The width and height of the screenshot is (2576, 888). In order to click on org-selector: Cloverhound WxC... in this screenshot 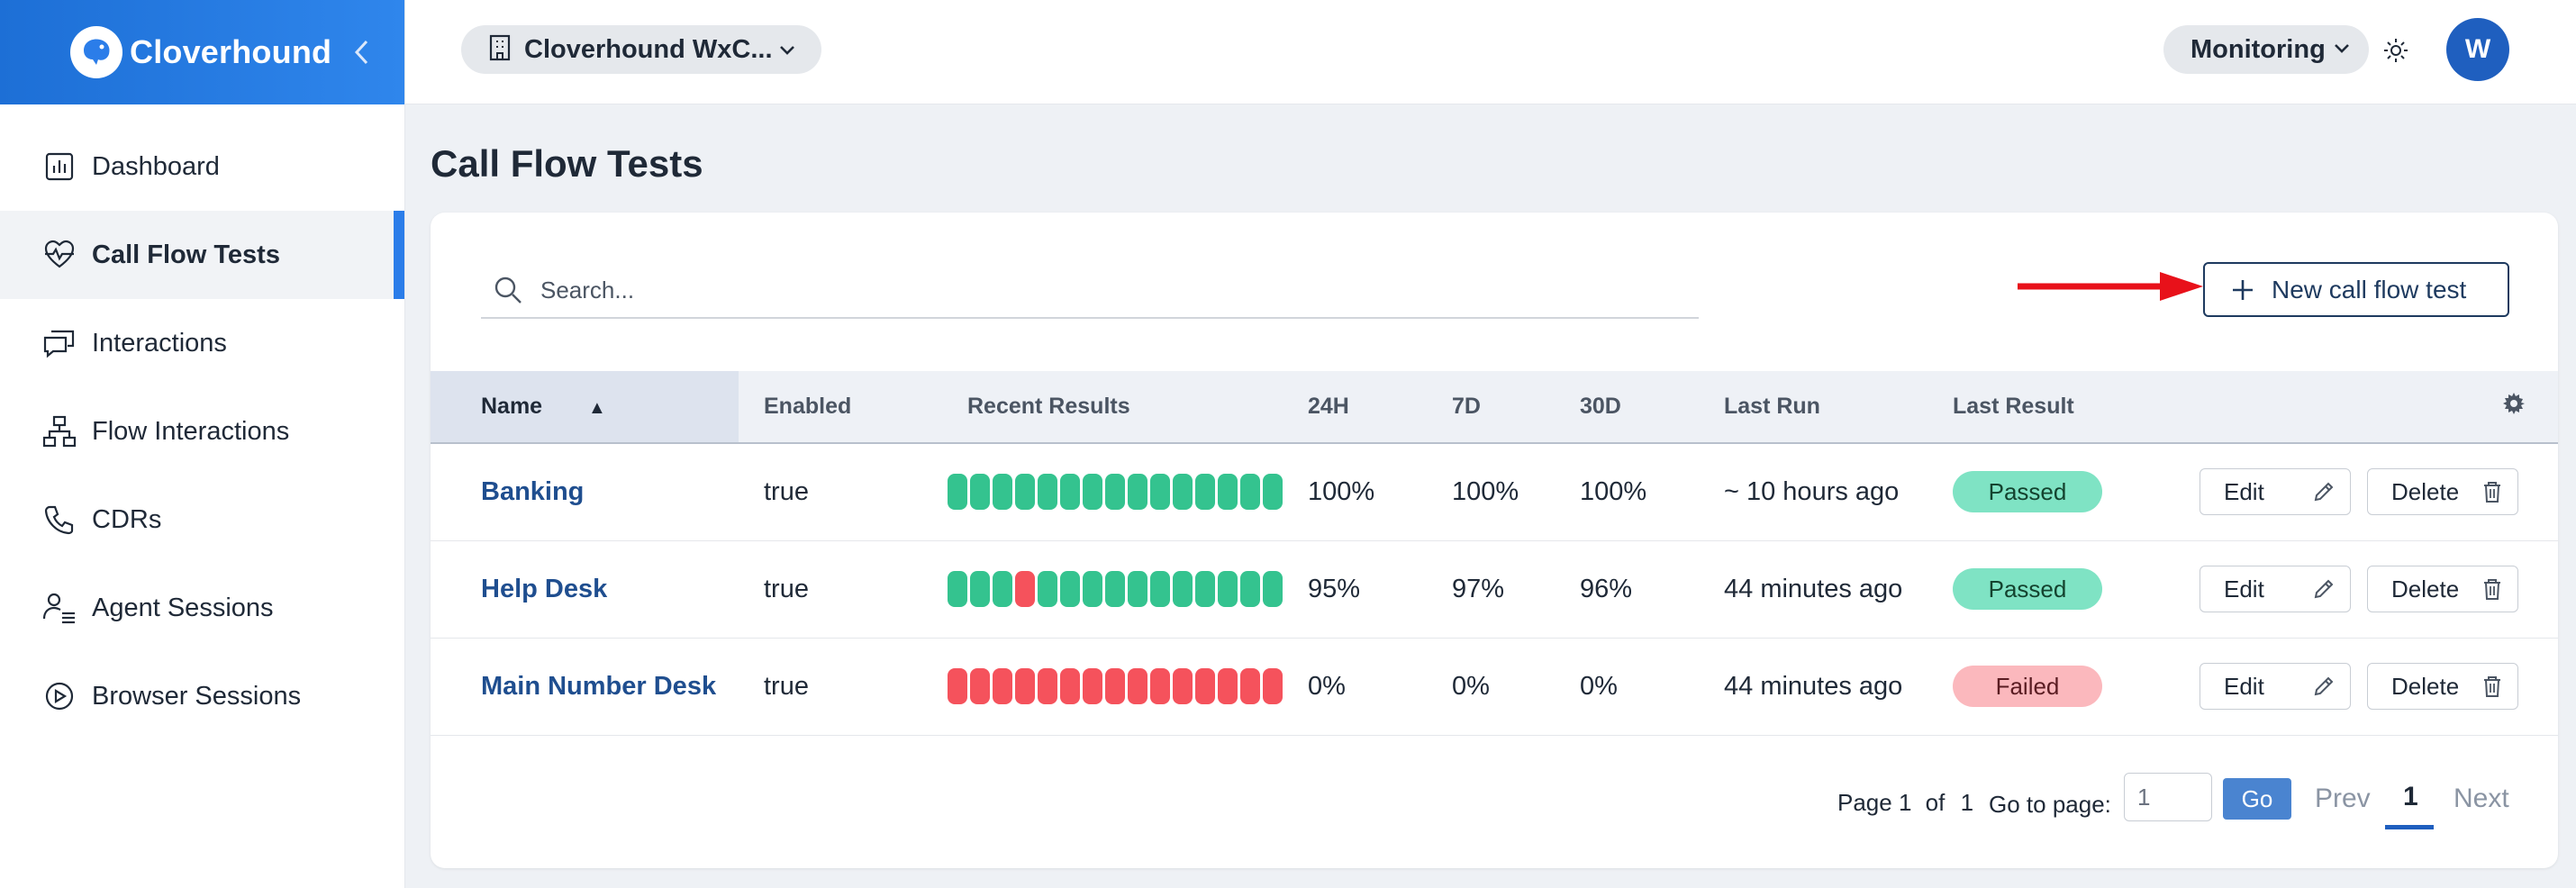, I will do `click(641, 50)`.